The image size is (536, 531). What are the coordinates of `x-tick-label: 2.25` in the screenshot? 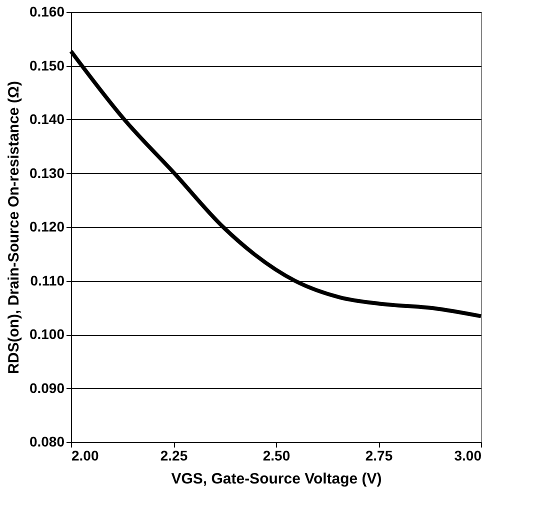 It's located at (174, 456).